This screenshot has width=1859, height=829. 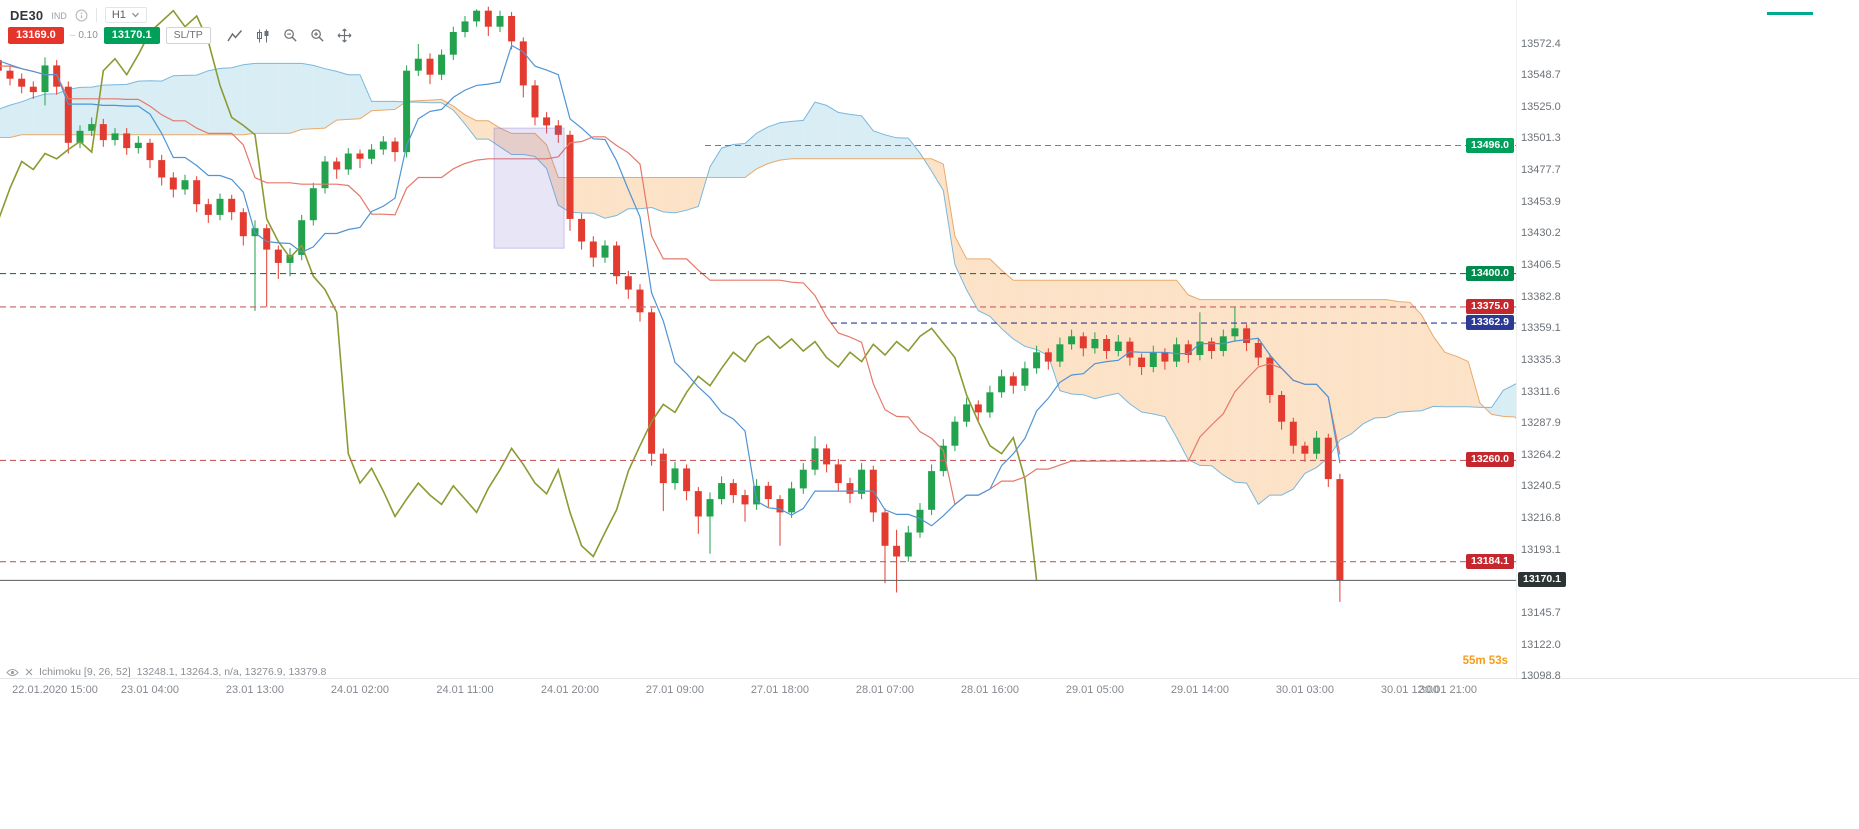 I want to click on price-axis-label: 13525.0, so click(x=1541, y=106).